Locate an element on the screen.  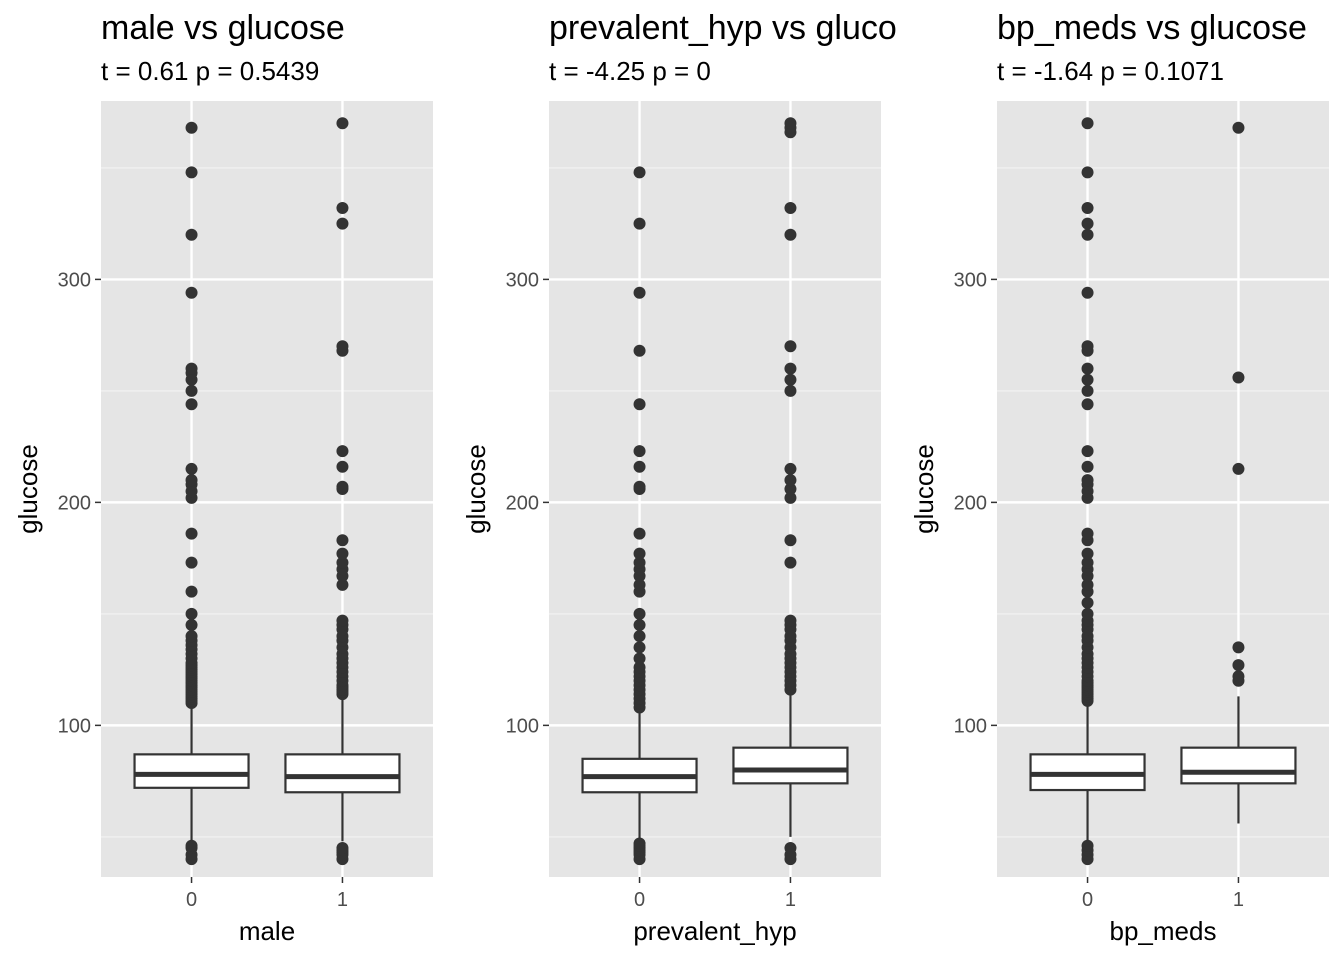
panel-title: prevalent_hyp vs glucose is located at coordinates (741, 28).